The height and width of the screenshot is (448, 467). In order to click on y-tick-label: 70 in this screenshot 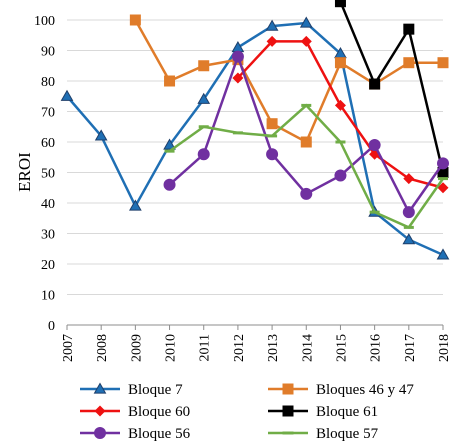, I will do `click(48, 113)`.